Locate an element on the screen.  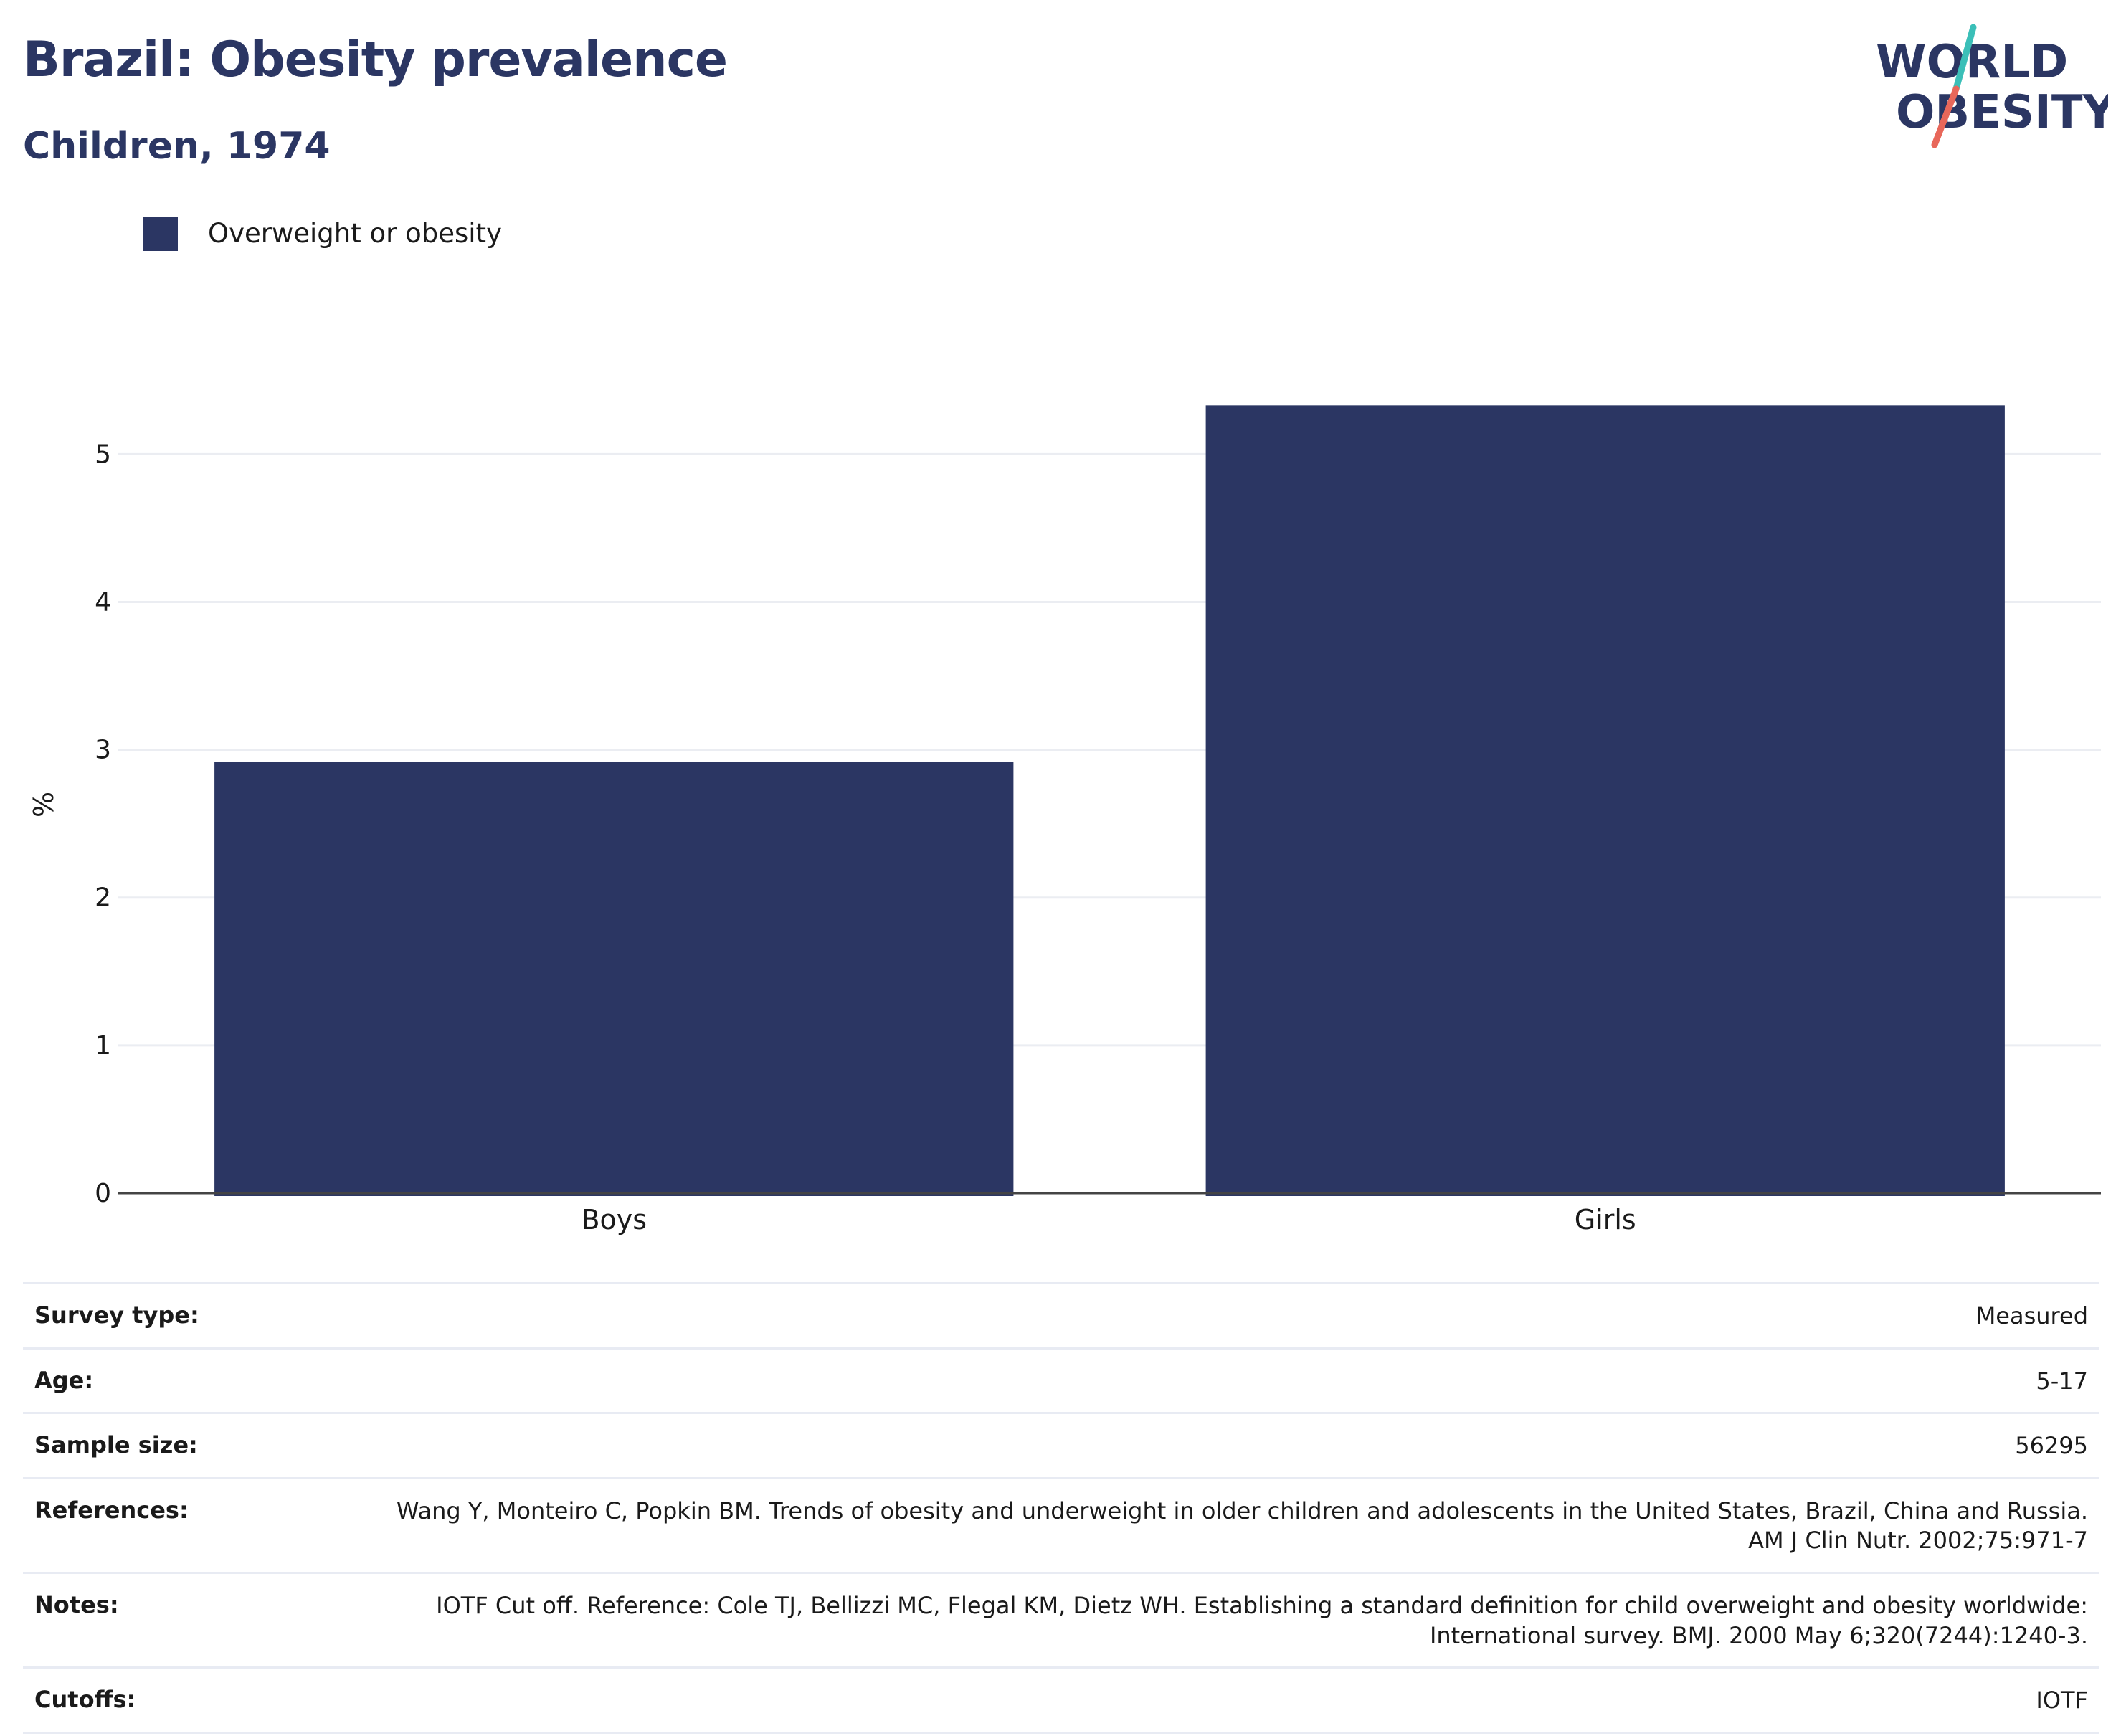
info-value: IOTF is located at coordinates (2062, 1700).